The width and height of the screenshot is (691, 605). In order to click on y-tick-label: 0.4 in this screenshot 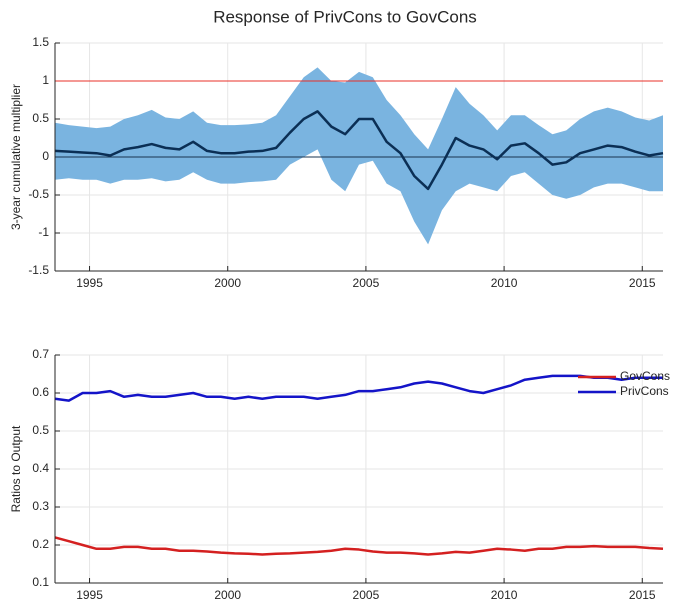, I will do `click(40, 468)`.